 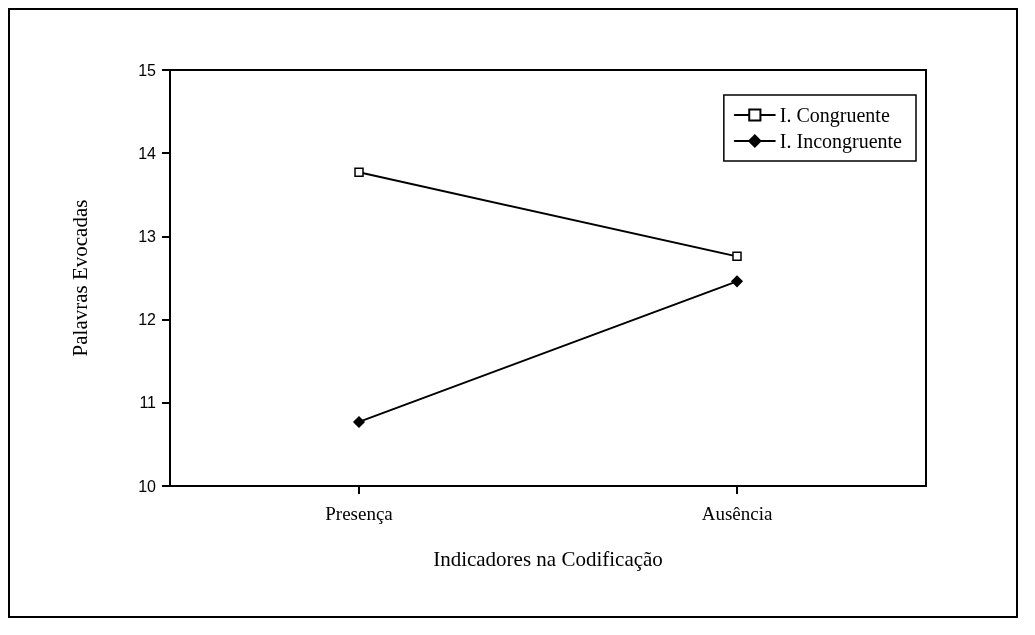 I want to click on x-axis-title: Indicadores na Codificação, so click(x=548, y=558).